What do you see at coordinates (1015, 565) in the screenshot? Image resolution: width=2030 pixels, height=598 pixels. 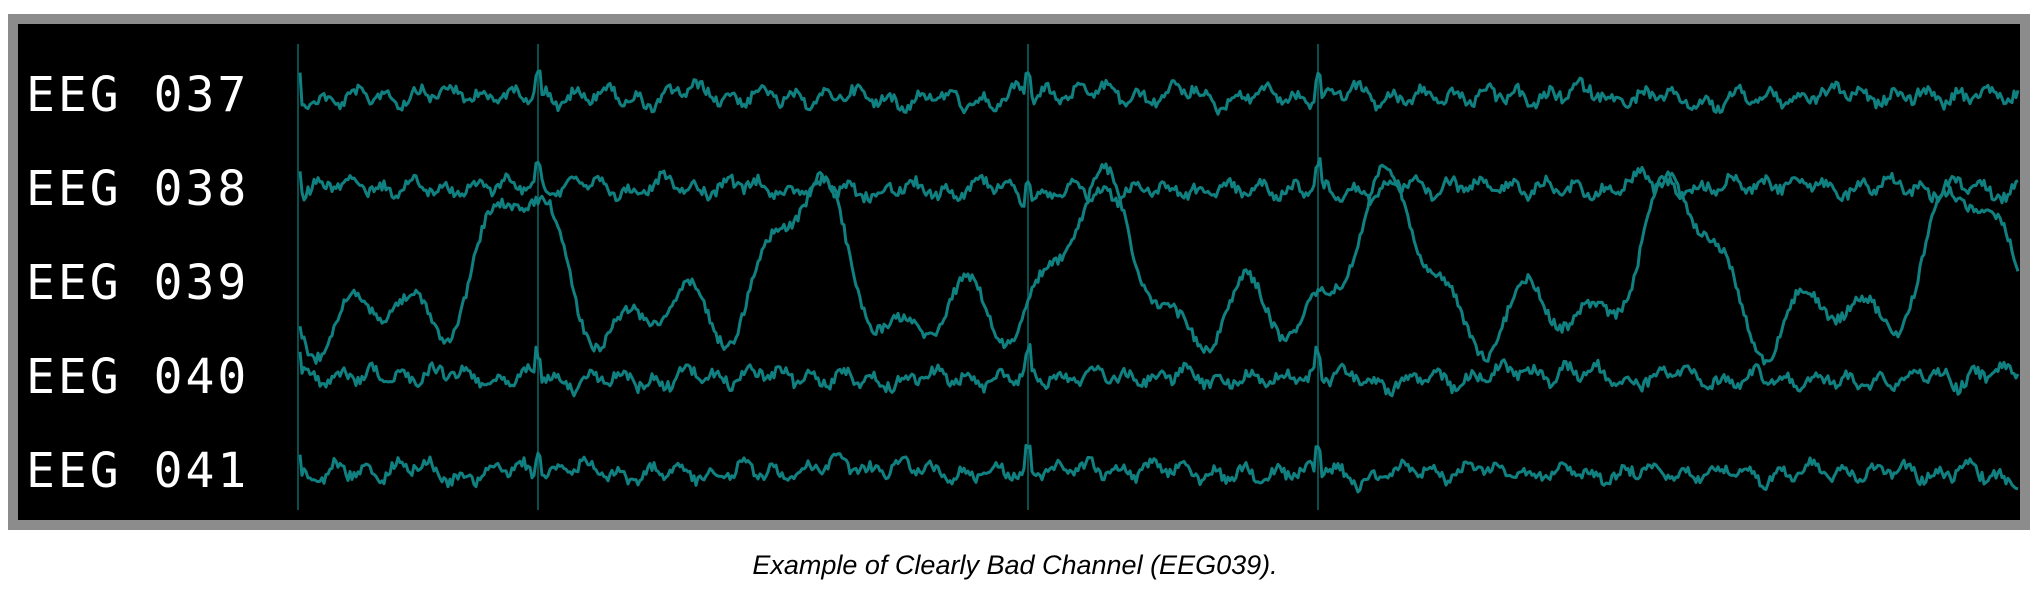 I see `figure-caption: Example of Clearly Bad Channel (EEG039).` at bounding box center [1015, 565].